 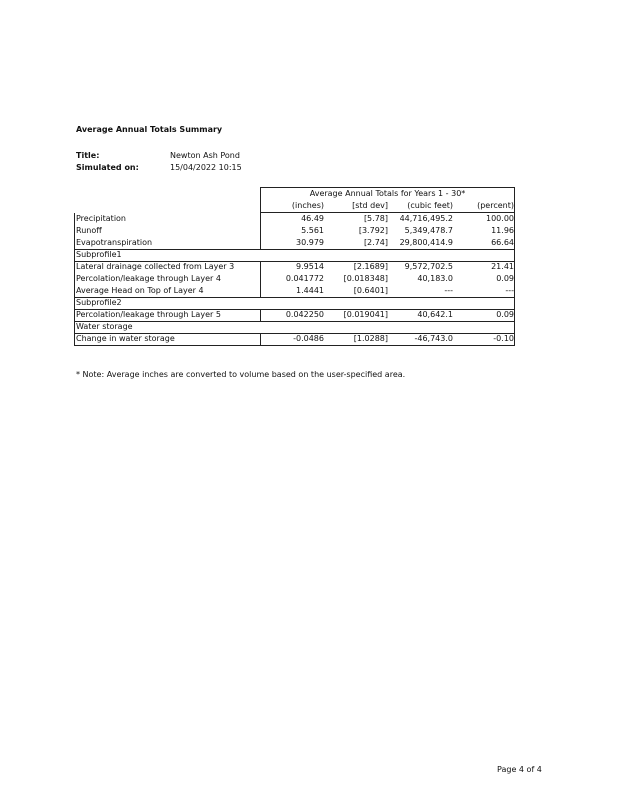 What do you see at coordinates (101, 218) in the screenshot?
I see `row-label: Precipitation` at bounding box center [101, 218].